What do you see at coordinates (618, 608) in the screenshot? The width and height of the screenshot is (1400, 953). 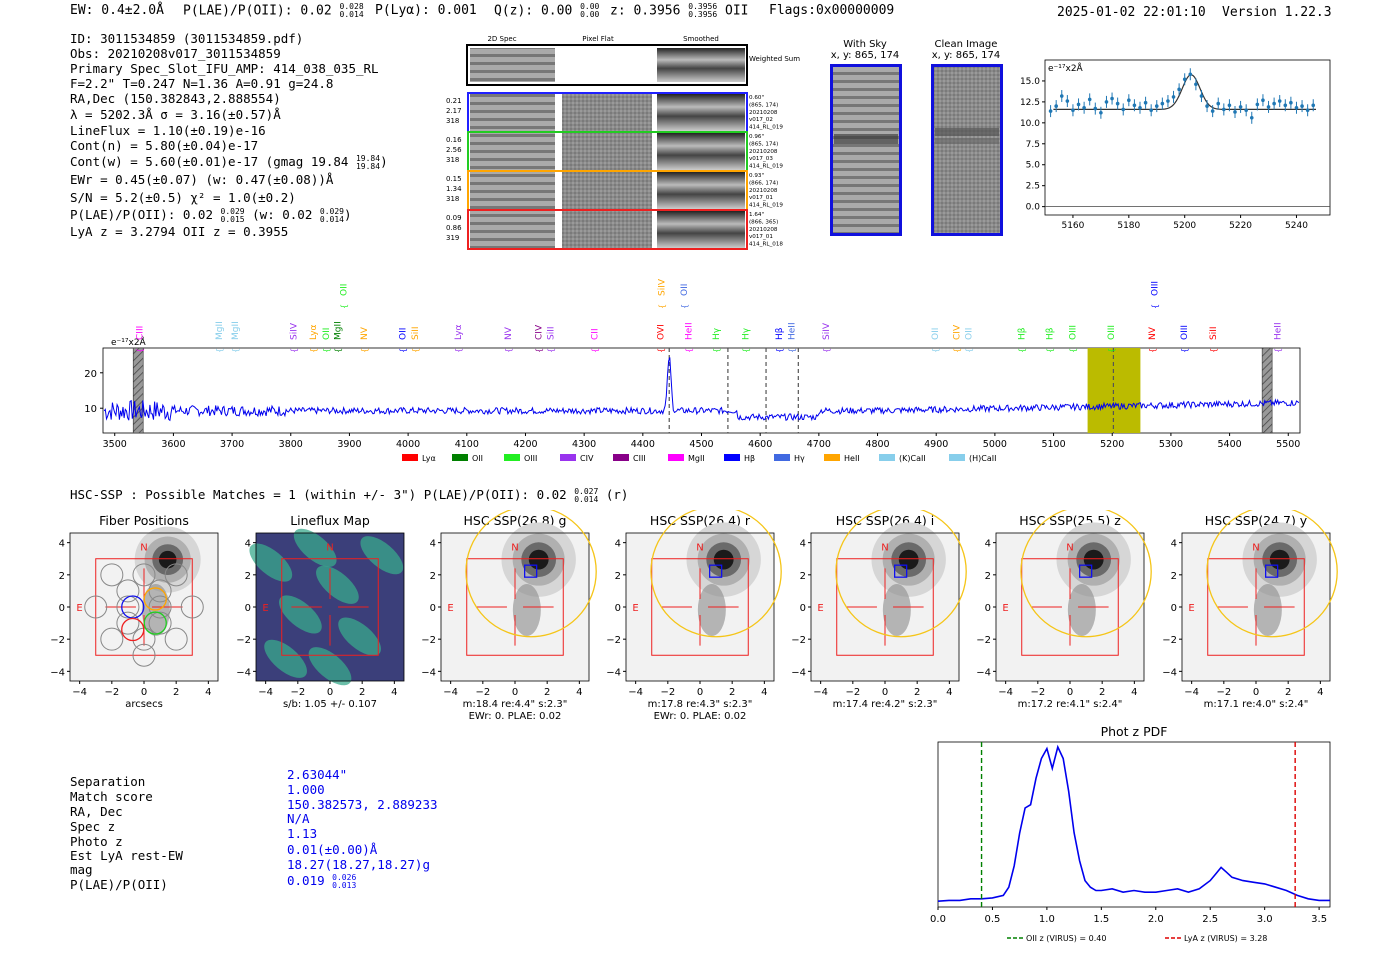 I see `imaging-ytick-label: 0` at bounding box center [618, 608].